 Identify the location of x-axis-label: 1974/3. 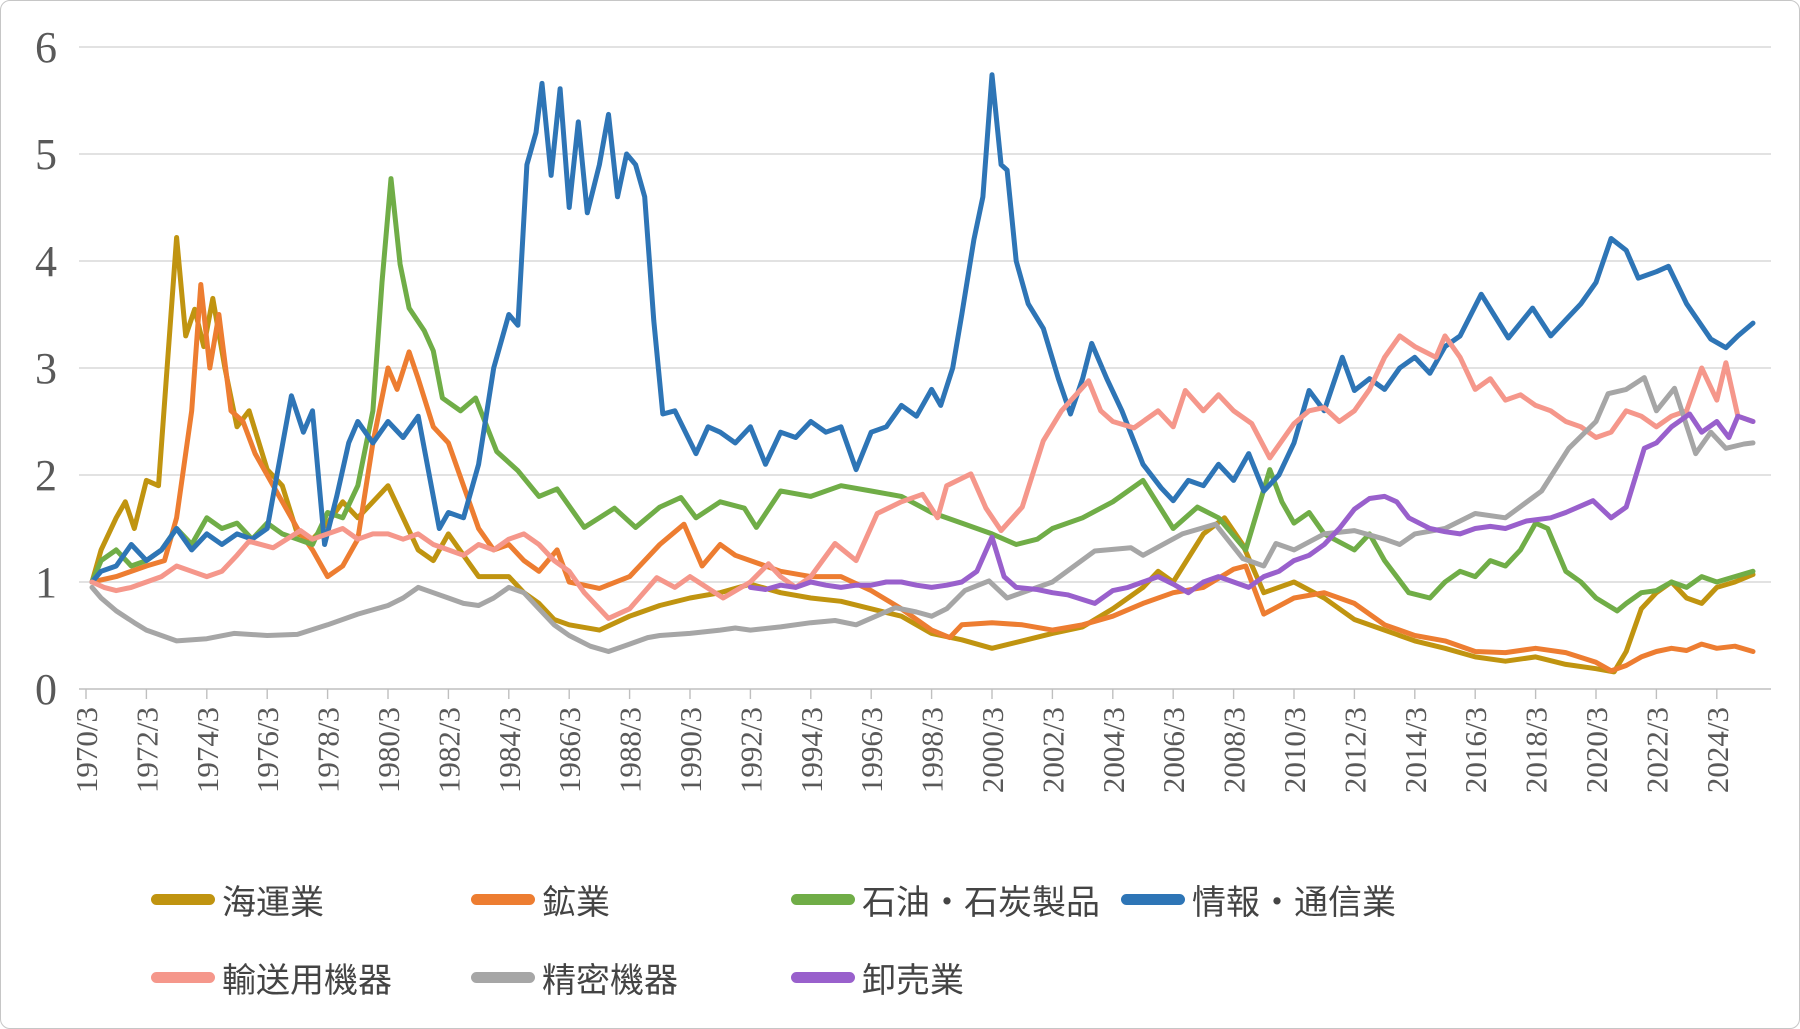
(207, 750).